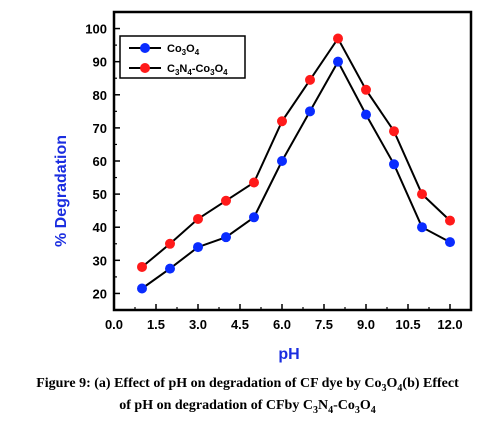 The image size is (495, 437). What do you see at coordinates (96, 29) in the screenshot?
I see `y-tick-label: 100` at bounding box center [96, 29].